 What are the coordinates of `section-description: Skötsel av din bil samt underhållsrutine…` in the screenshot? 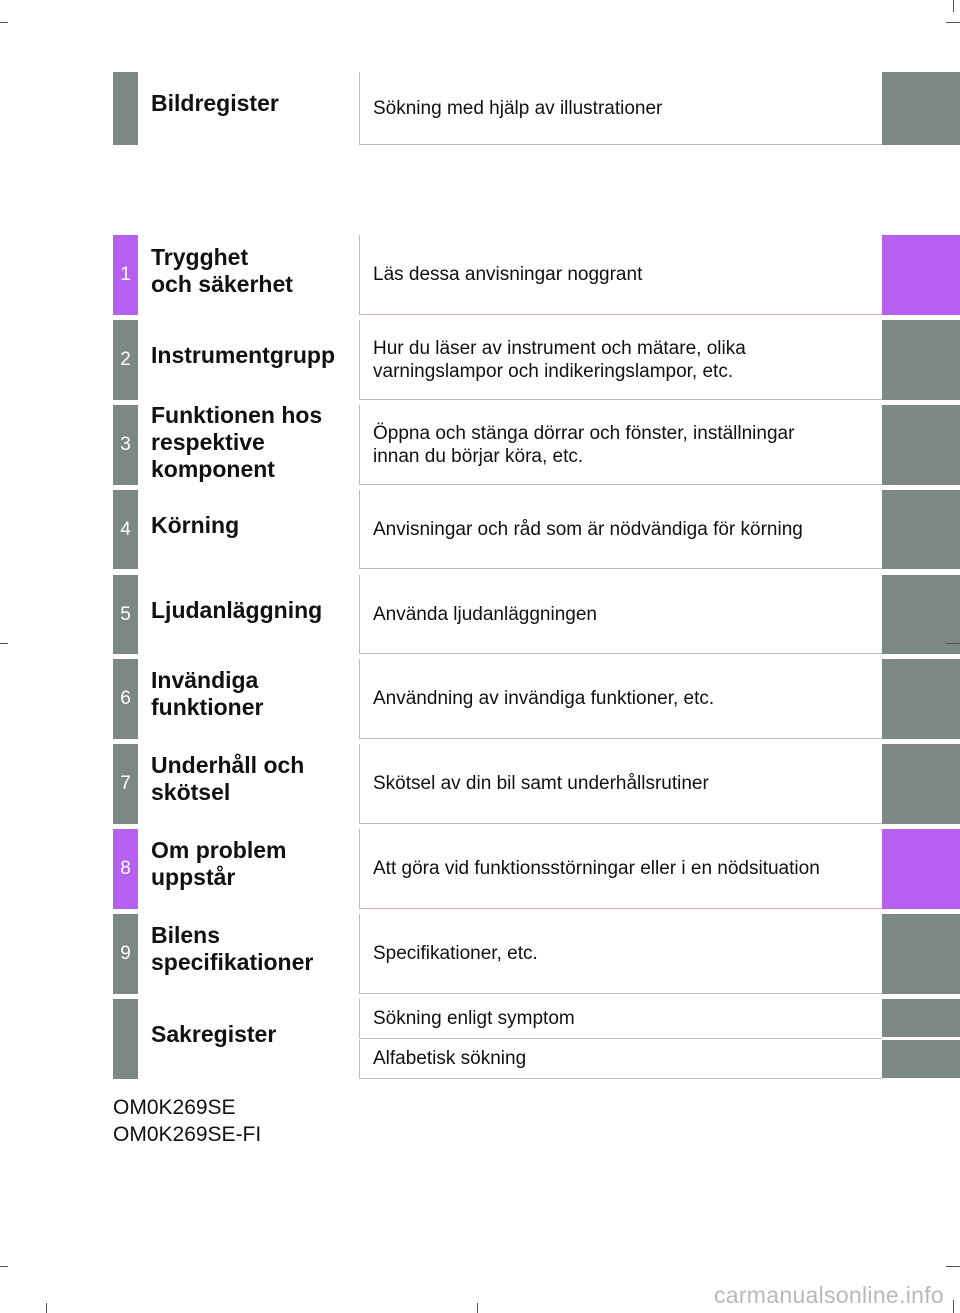 It's located at (620, 784).